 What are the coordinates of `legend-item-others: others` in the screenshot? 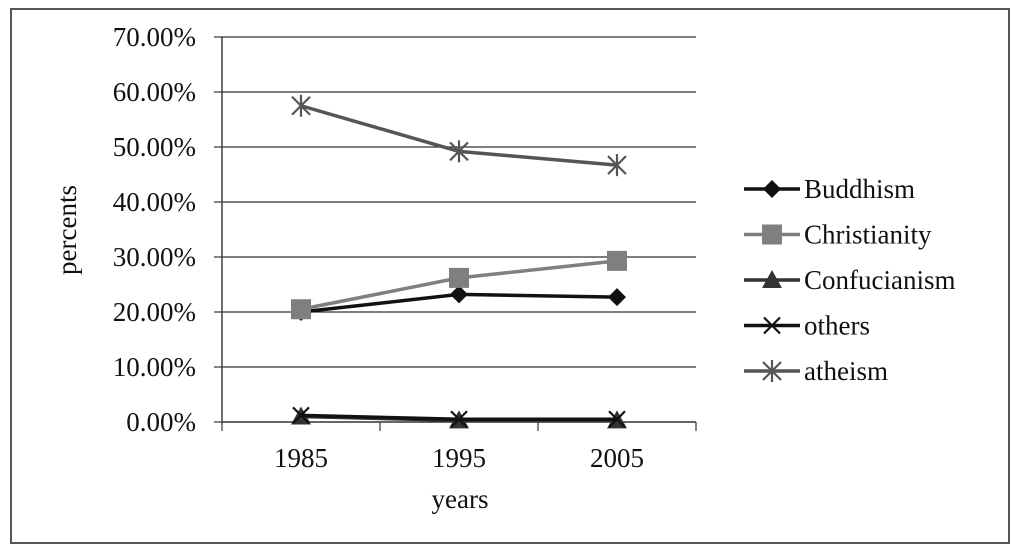 It's located at (807, 326).